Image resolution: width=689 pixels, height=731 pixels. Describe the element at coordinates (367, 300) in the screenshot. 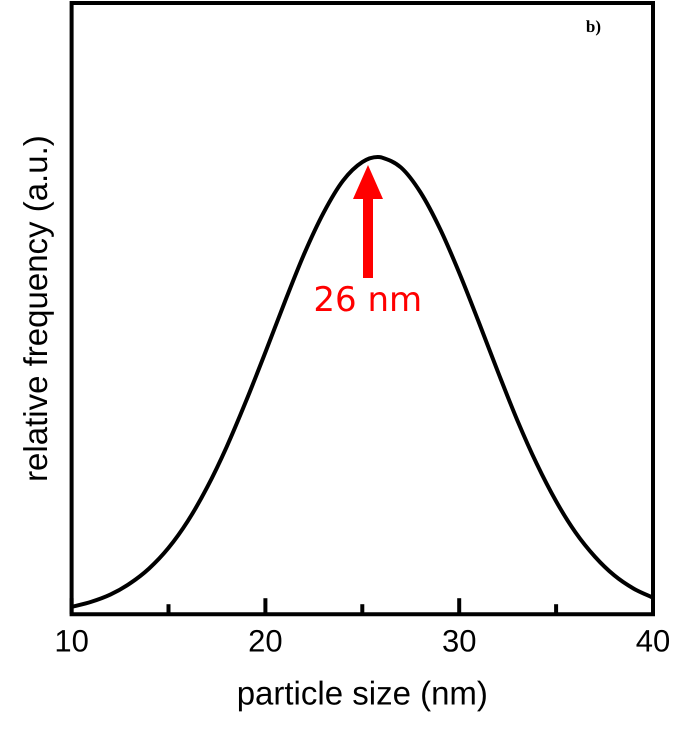

I see `annotation: 26 nm` at that location.